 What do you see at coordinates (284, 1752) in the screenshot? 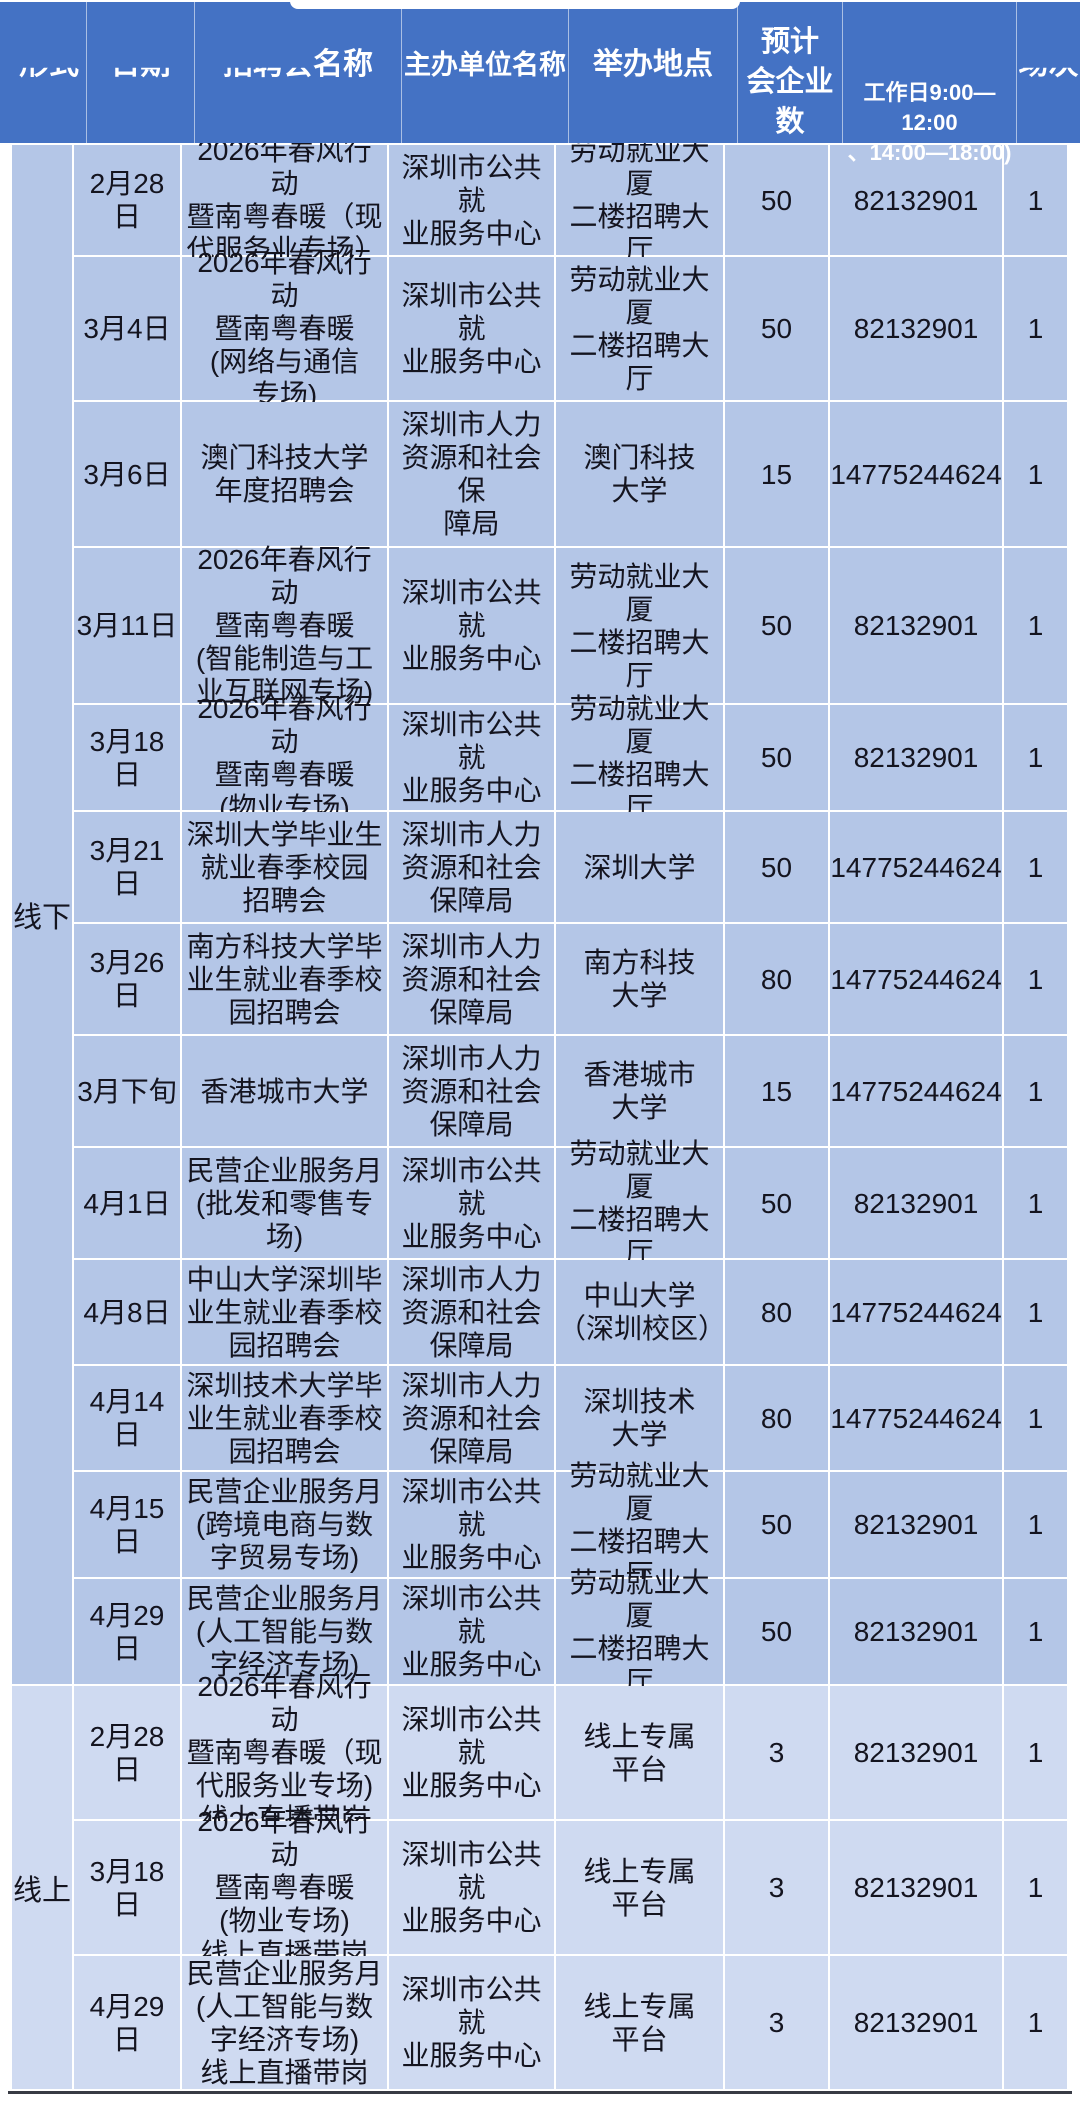
I see `fair-name-cell: 2026年春风行动 暨南粤春暖（现 代服务业专场) 线上直播带岗` at bounding box center [284, 1752].